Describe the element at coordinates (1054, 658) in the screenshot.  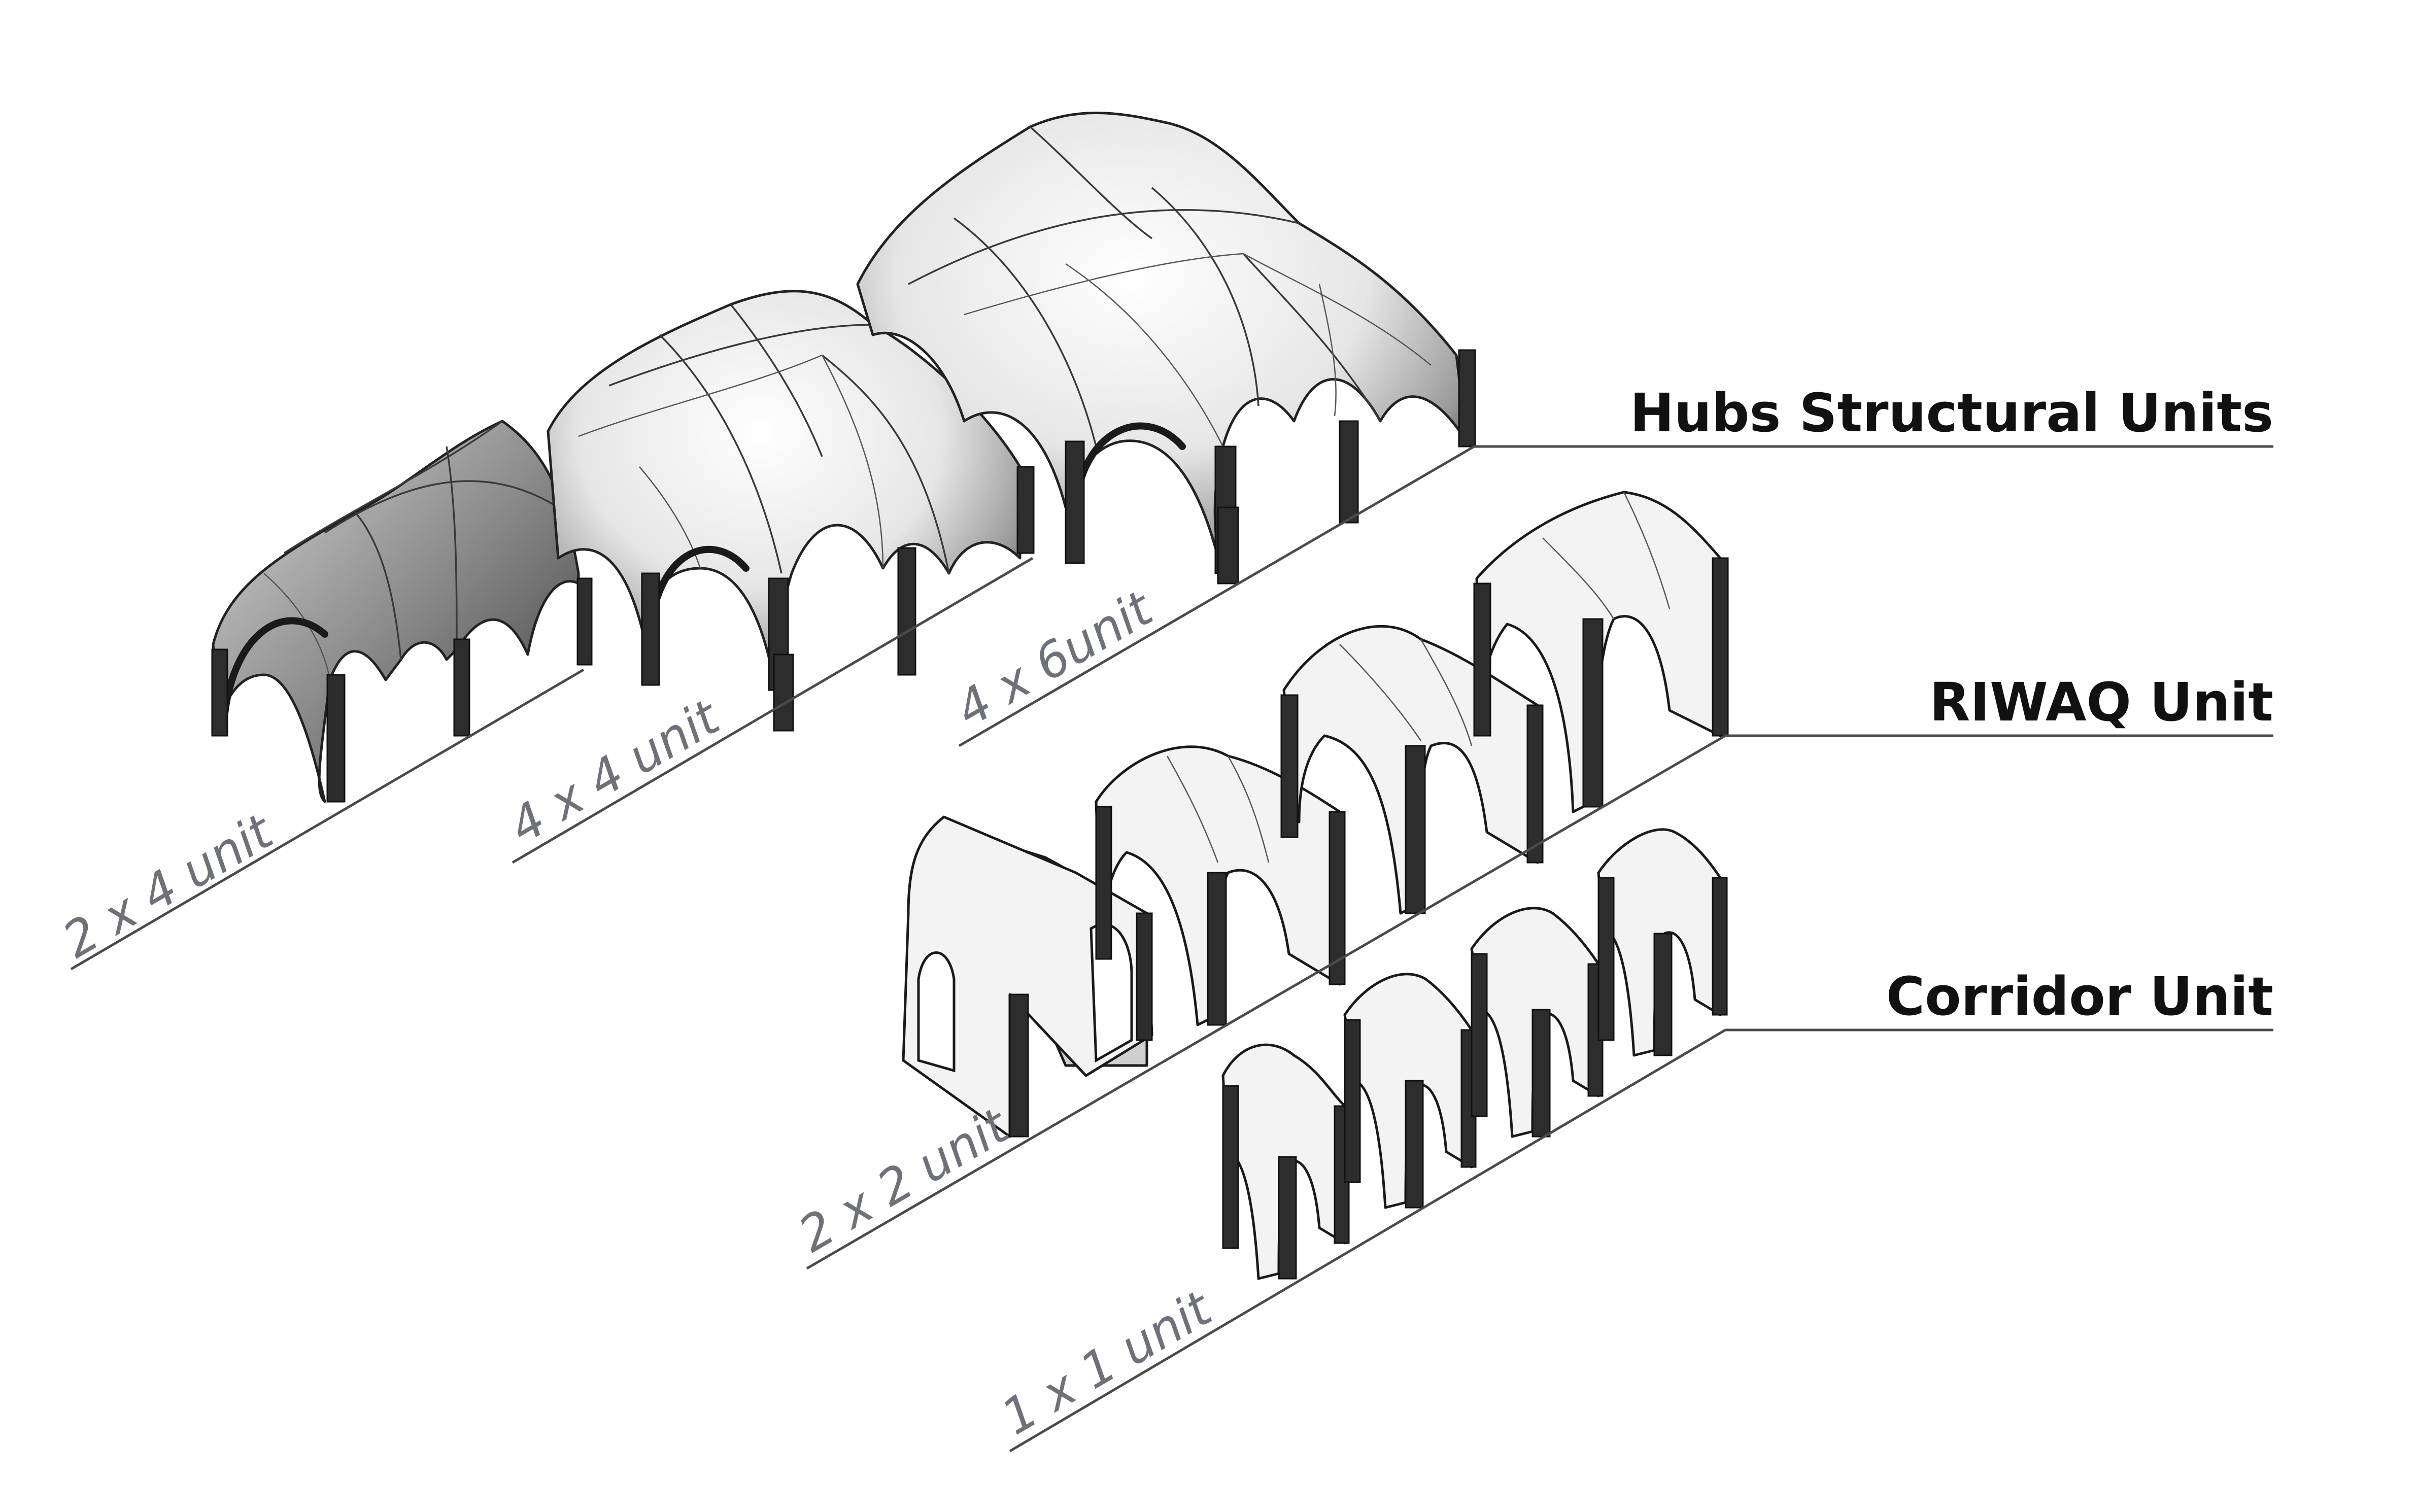
I see `hub-4x6-size-label: 4 x 6unit` at that location.